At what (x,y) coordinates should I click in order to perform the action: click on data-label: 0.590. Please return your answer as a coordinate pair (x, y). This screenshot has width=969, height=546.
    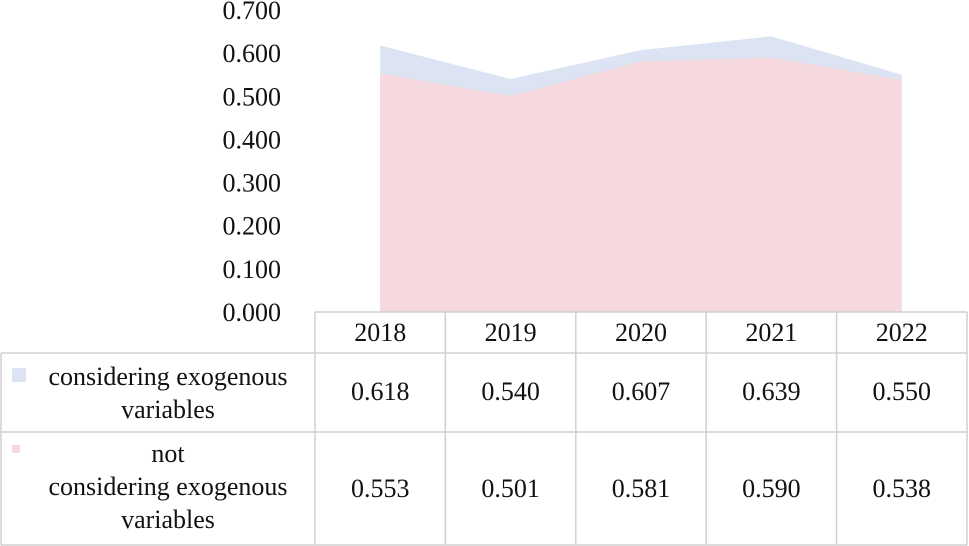
    Looking at the image, I should click on (771, 488).